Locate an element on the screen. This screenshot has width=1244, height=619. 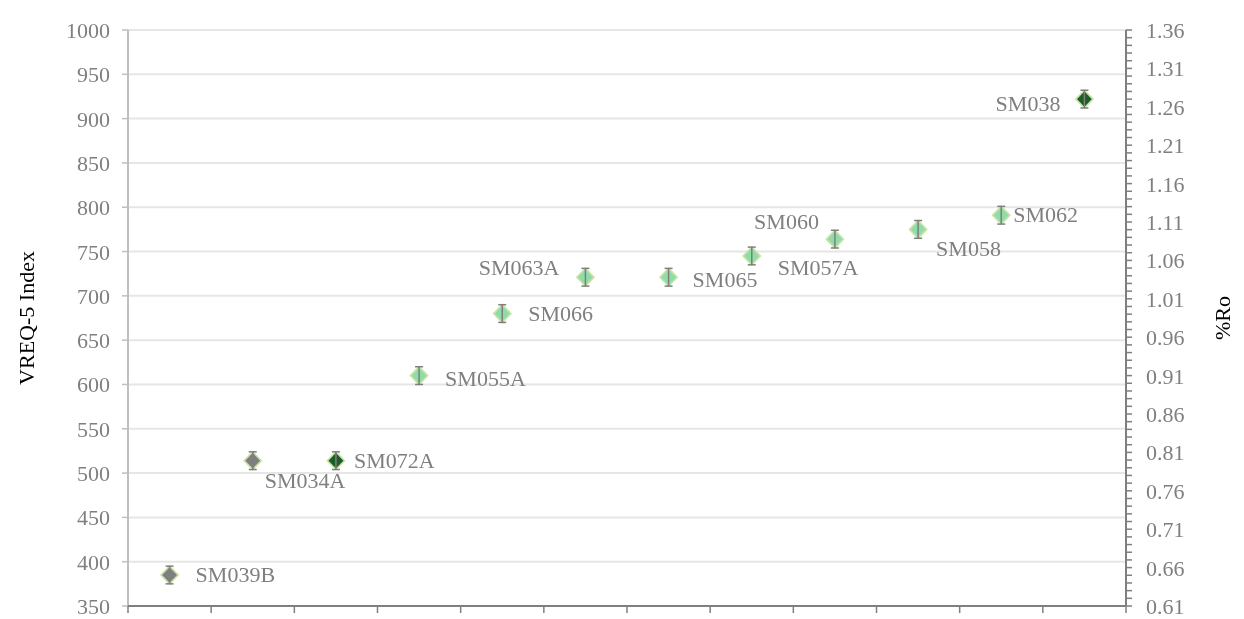
y2-tick-label: 1.01 is located at coordinates (1165, 299).